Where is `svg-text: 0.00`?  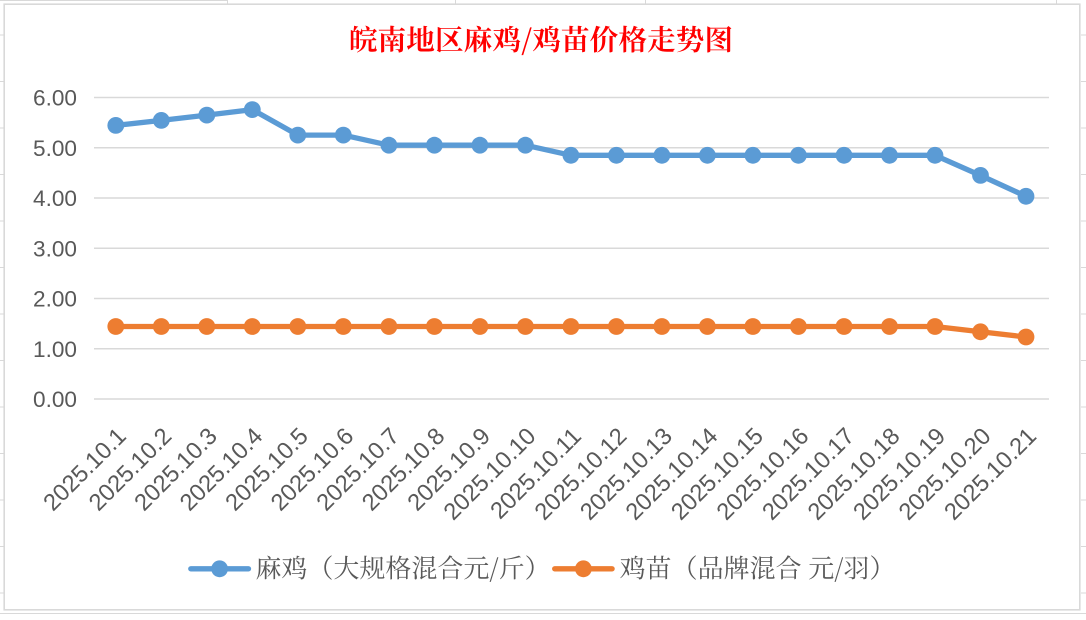 svg-text: 0.00 is located at coordinates (55, 399).